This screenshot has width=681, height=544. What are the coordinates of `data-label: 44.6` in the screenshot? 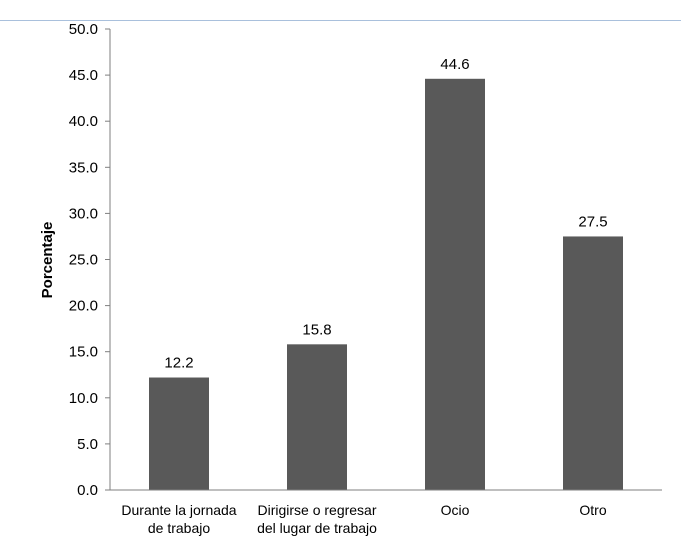 It's located at (454, 64).